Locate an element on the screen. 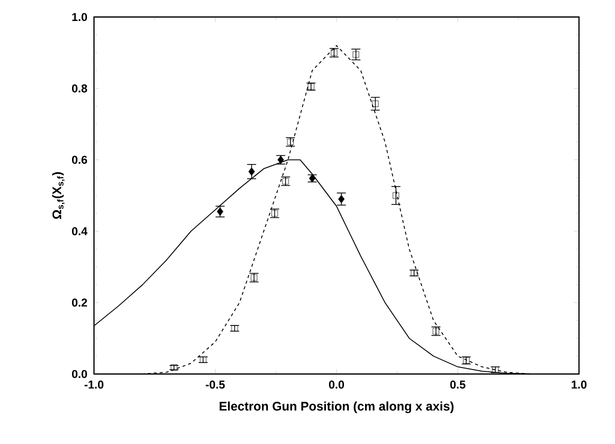  y-tick-label: 0.4 is located at coordinates (80, 231).